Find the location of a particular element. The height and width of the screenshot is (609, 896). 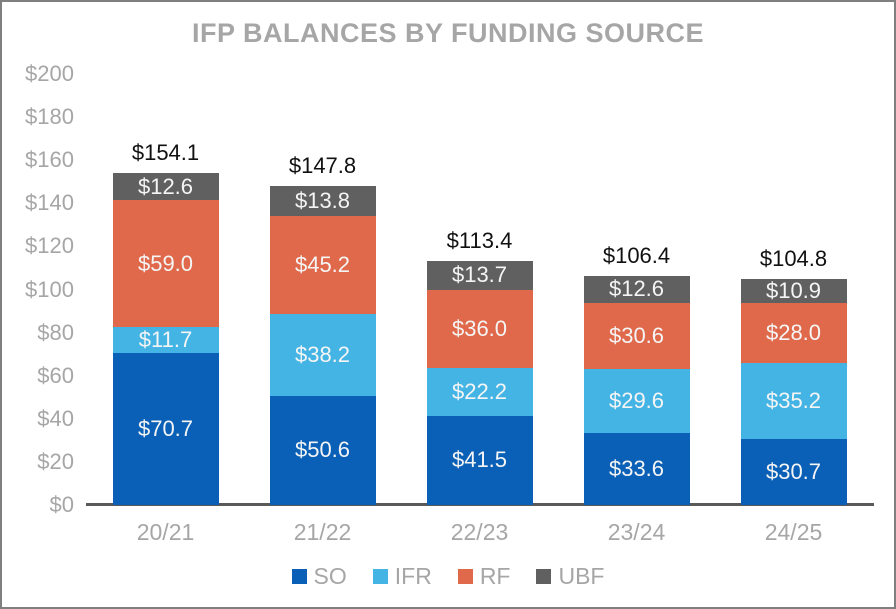

segment-value-label: $45.2 is located at coordinates (322, 264).